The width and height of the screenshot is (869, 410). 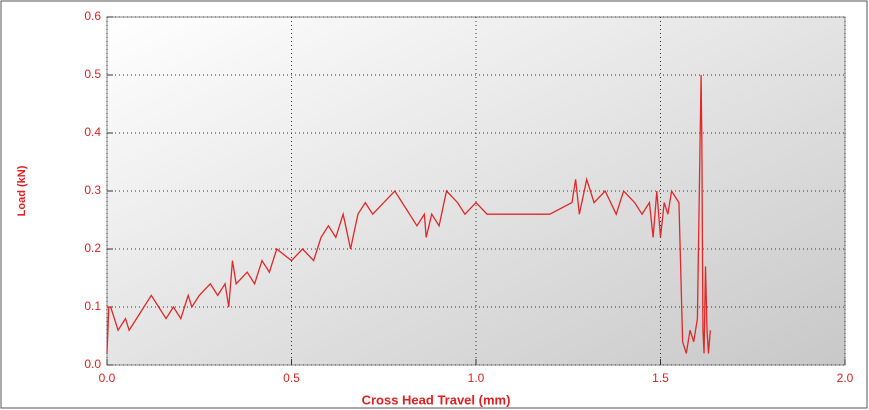 What do you see at coordinates (107, 378) in the screenshot?
I see `x-tick-label: 0.0` at bounding box center [107, 378].